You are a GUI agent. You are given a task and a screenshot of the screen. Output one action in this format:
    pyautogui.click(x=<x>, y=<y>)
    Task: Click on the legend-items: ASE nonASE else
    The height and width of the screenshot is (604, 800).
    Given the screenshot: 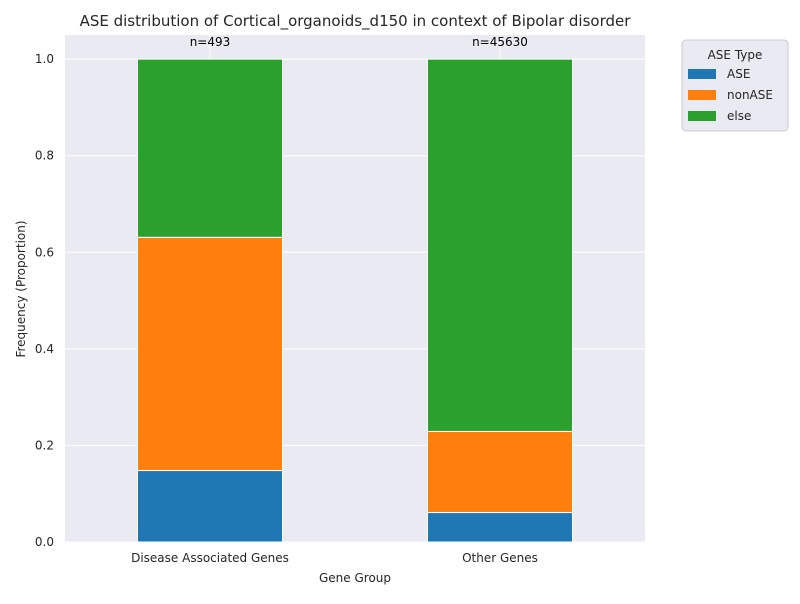 What is the action you would take?
    pyautogui.click(x=730, y=95)
    